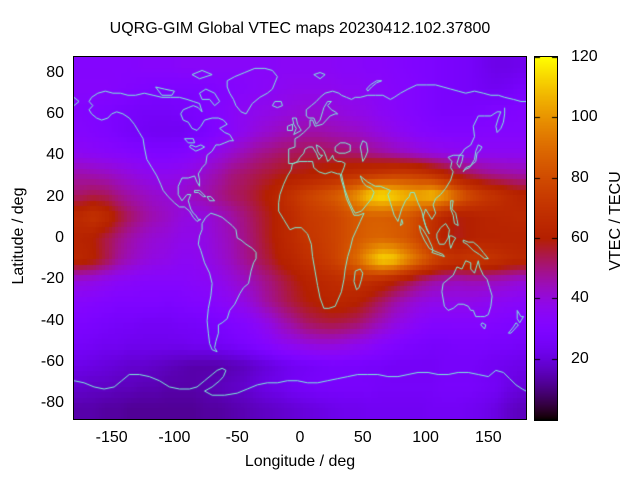 The height and width of the screenshot is (480, 640). Describe the element at coordinates (580, 237) in the screenshot. I see `colorbar-tick-label: 60` at that location.